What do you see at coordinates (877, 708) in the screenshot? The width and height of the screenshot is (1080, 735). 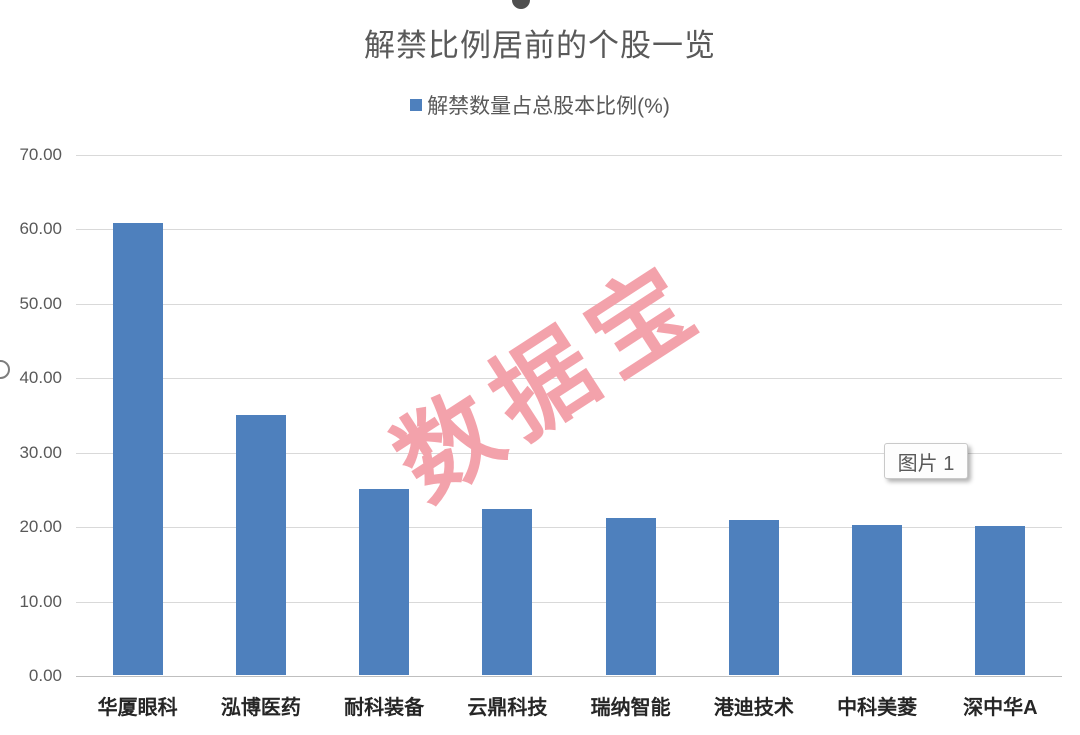 I see `x-axis-category-label: 中科美菱` at bounding box center [877, 708].